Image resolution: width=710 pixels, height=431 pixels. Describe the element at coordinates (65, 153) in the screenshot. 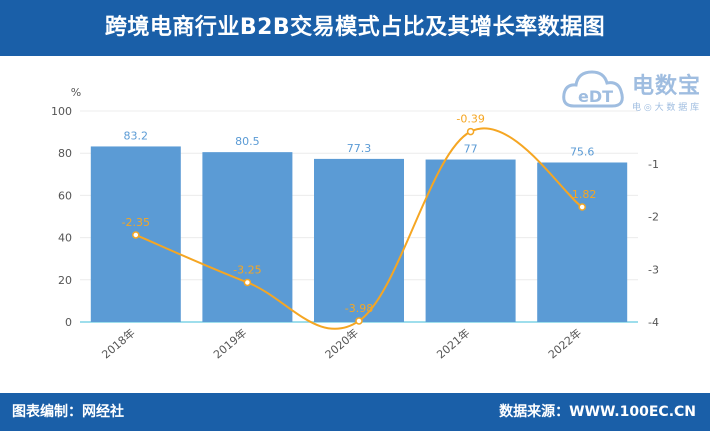

I see `y-tick-label: 80` at that location.